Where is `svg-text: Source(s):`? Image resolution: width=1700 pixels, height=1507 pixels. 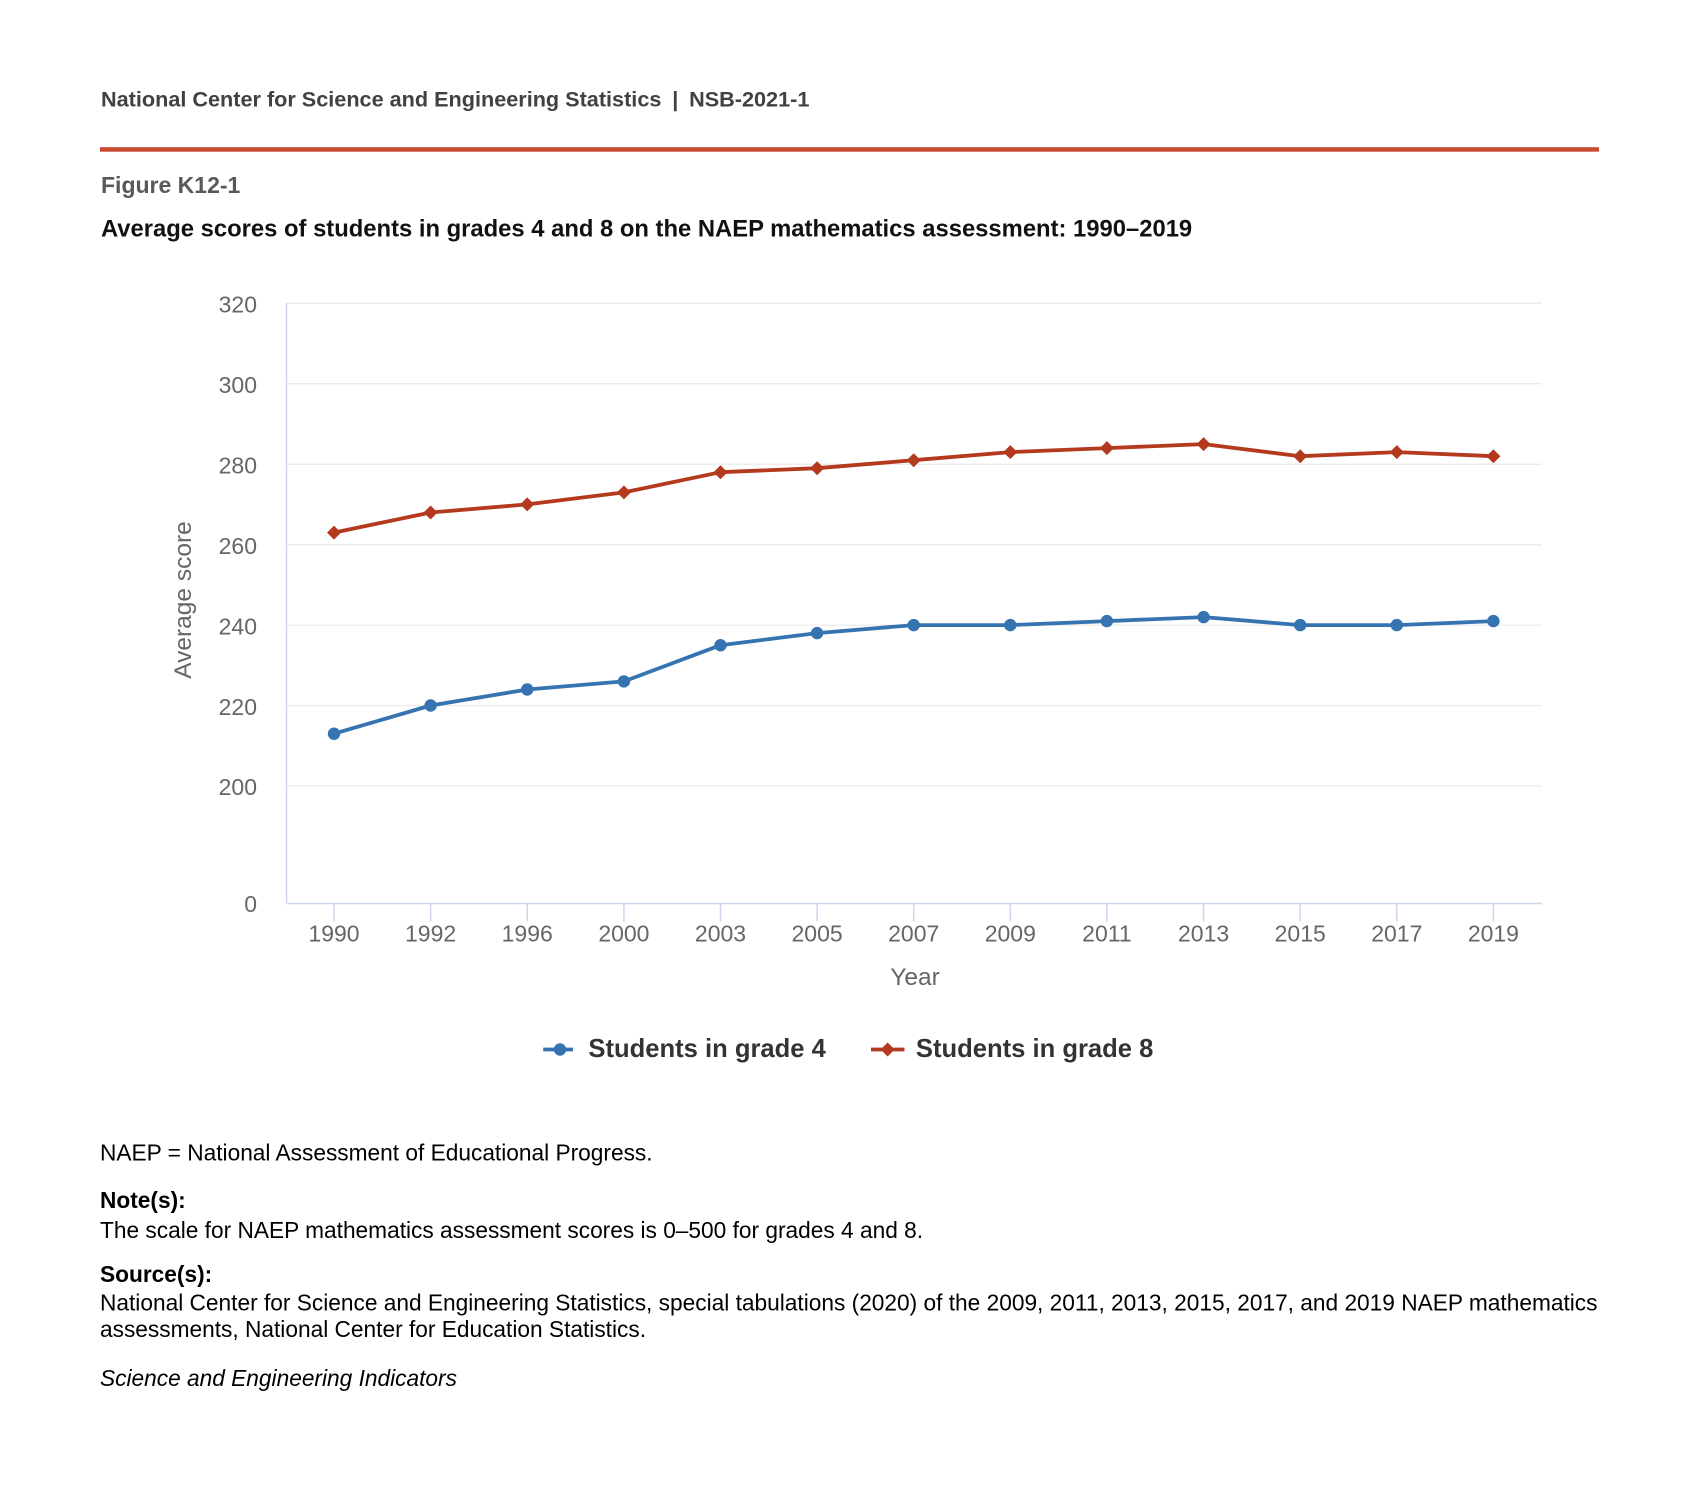
svg-text: Source(s): is located at coordinates (156, 1274).